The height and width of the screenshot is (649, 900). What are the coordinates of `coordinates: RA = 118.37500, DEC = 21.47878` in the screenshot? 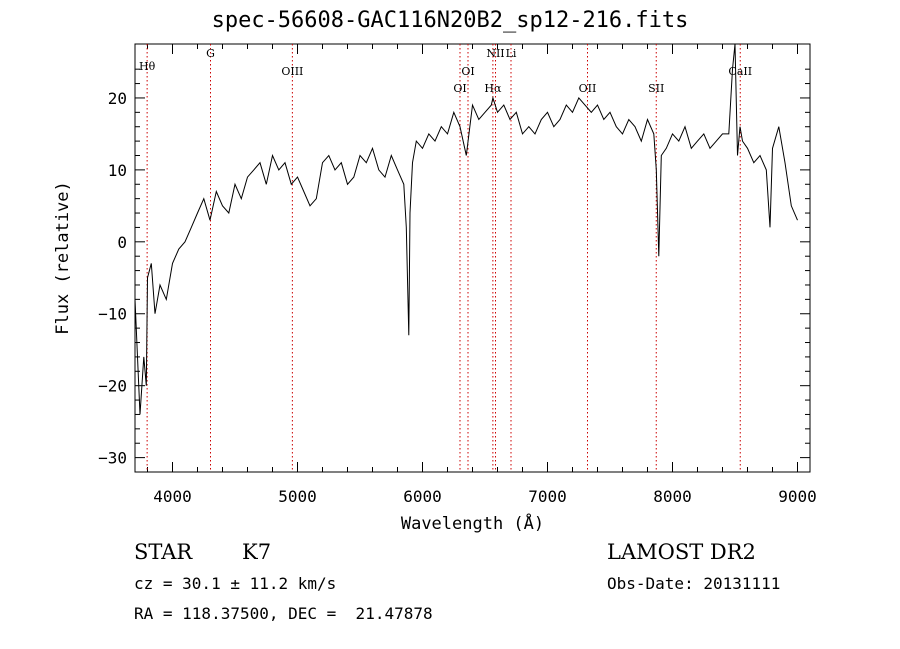 It's located at (283, 613).